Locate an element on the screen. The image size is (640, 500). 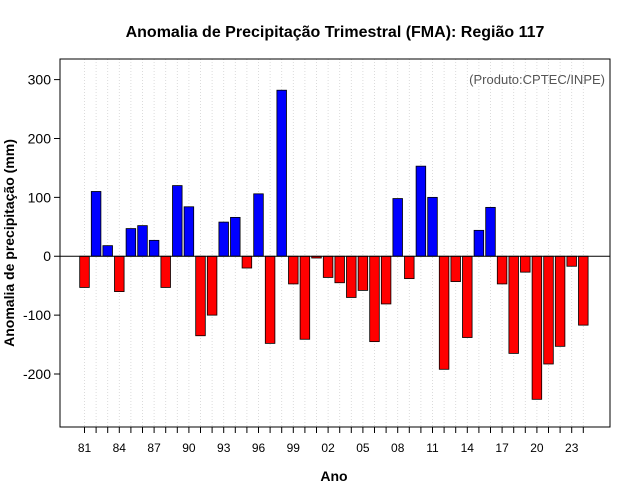
x-axis-label: Ano is located at coordinates (333, 476).